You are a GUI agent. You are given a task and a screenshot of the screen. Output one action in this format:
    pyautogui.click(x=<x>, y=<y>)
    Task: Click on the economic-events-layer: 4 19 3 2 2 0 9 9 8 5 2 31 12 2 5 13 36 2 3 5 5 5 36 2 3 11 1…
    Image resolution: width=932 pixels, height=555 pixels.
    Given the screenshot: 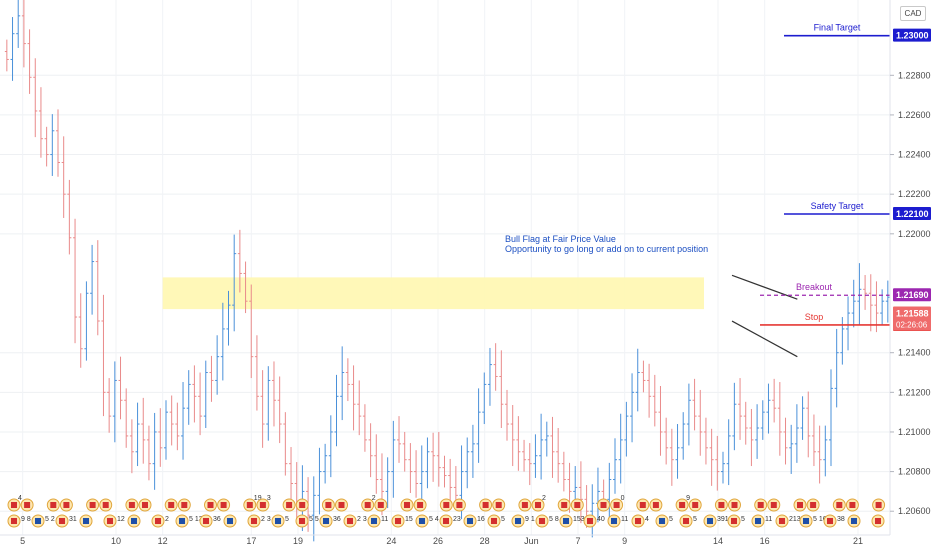 What is the action you would take?
    pyautogui.click(x=446, y=511)
    